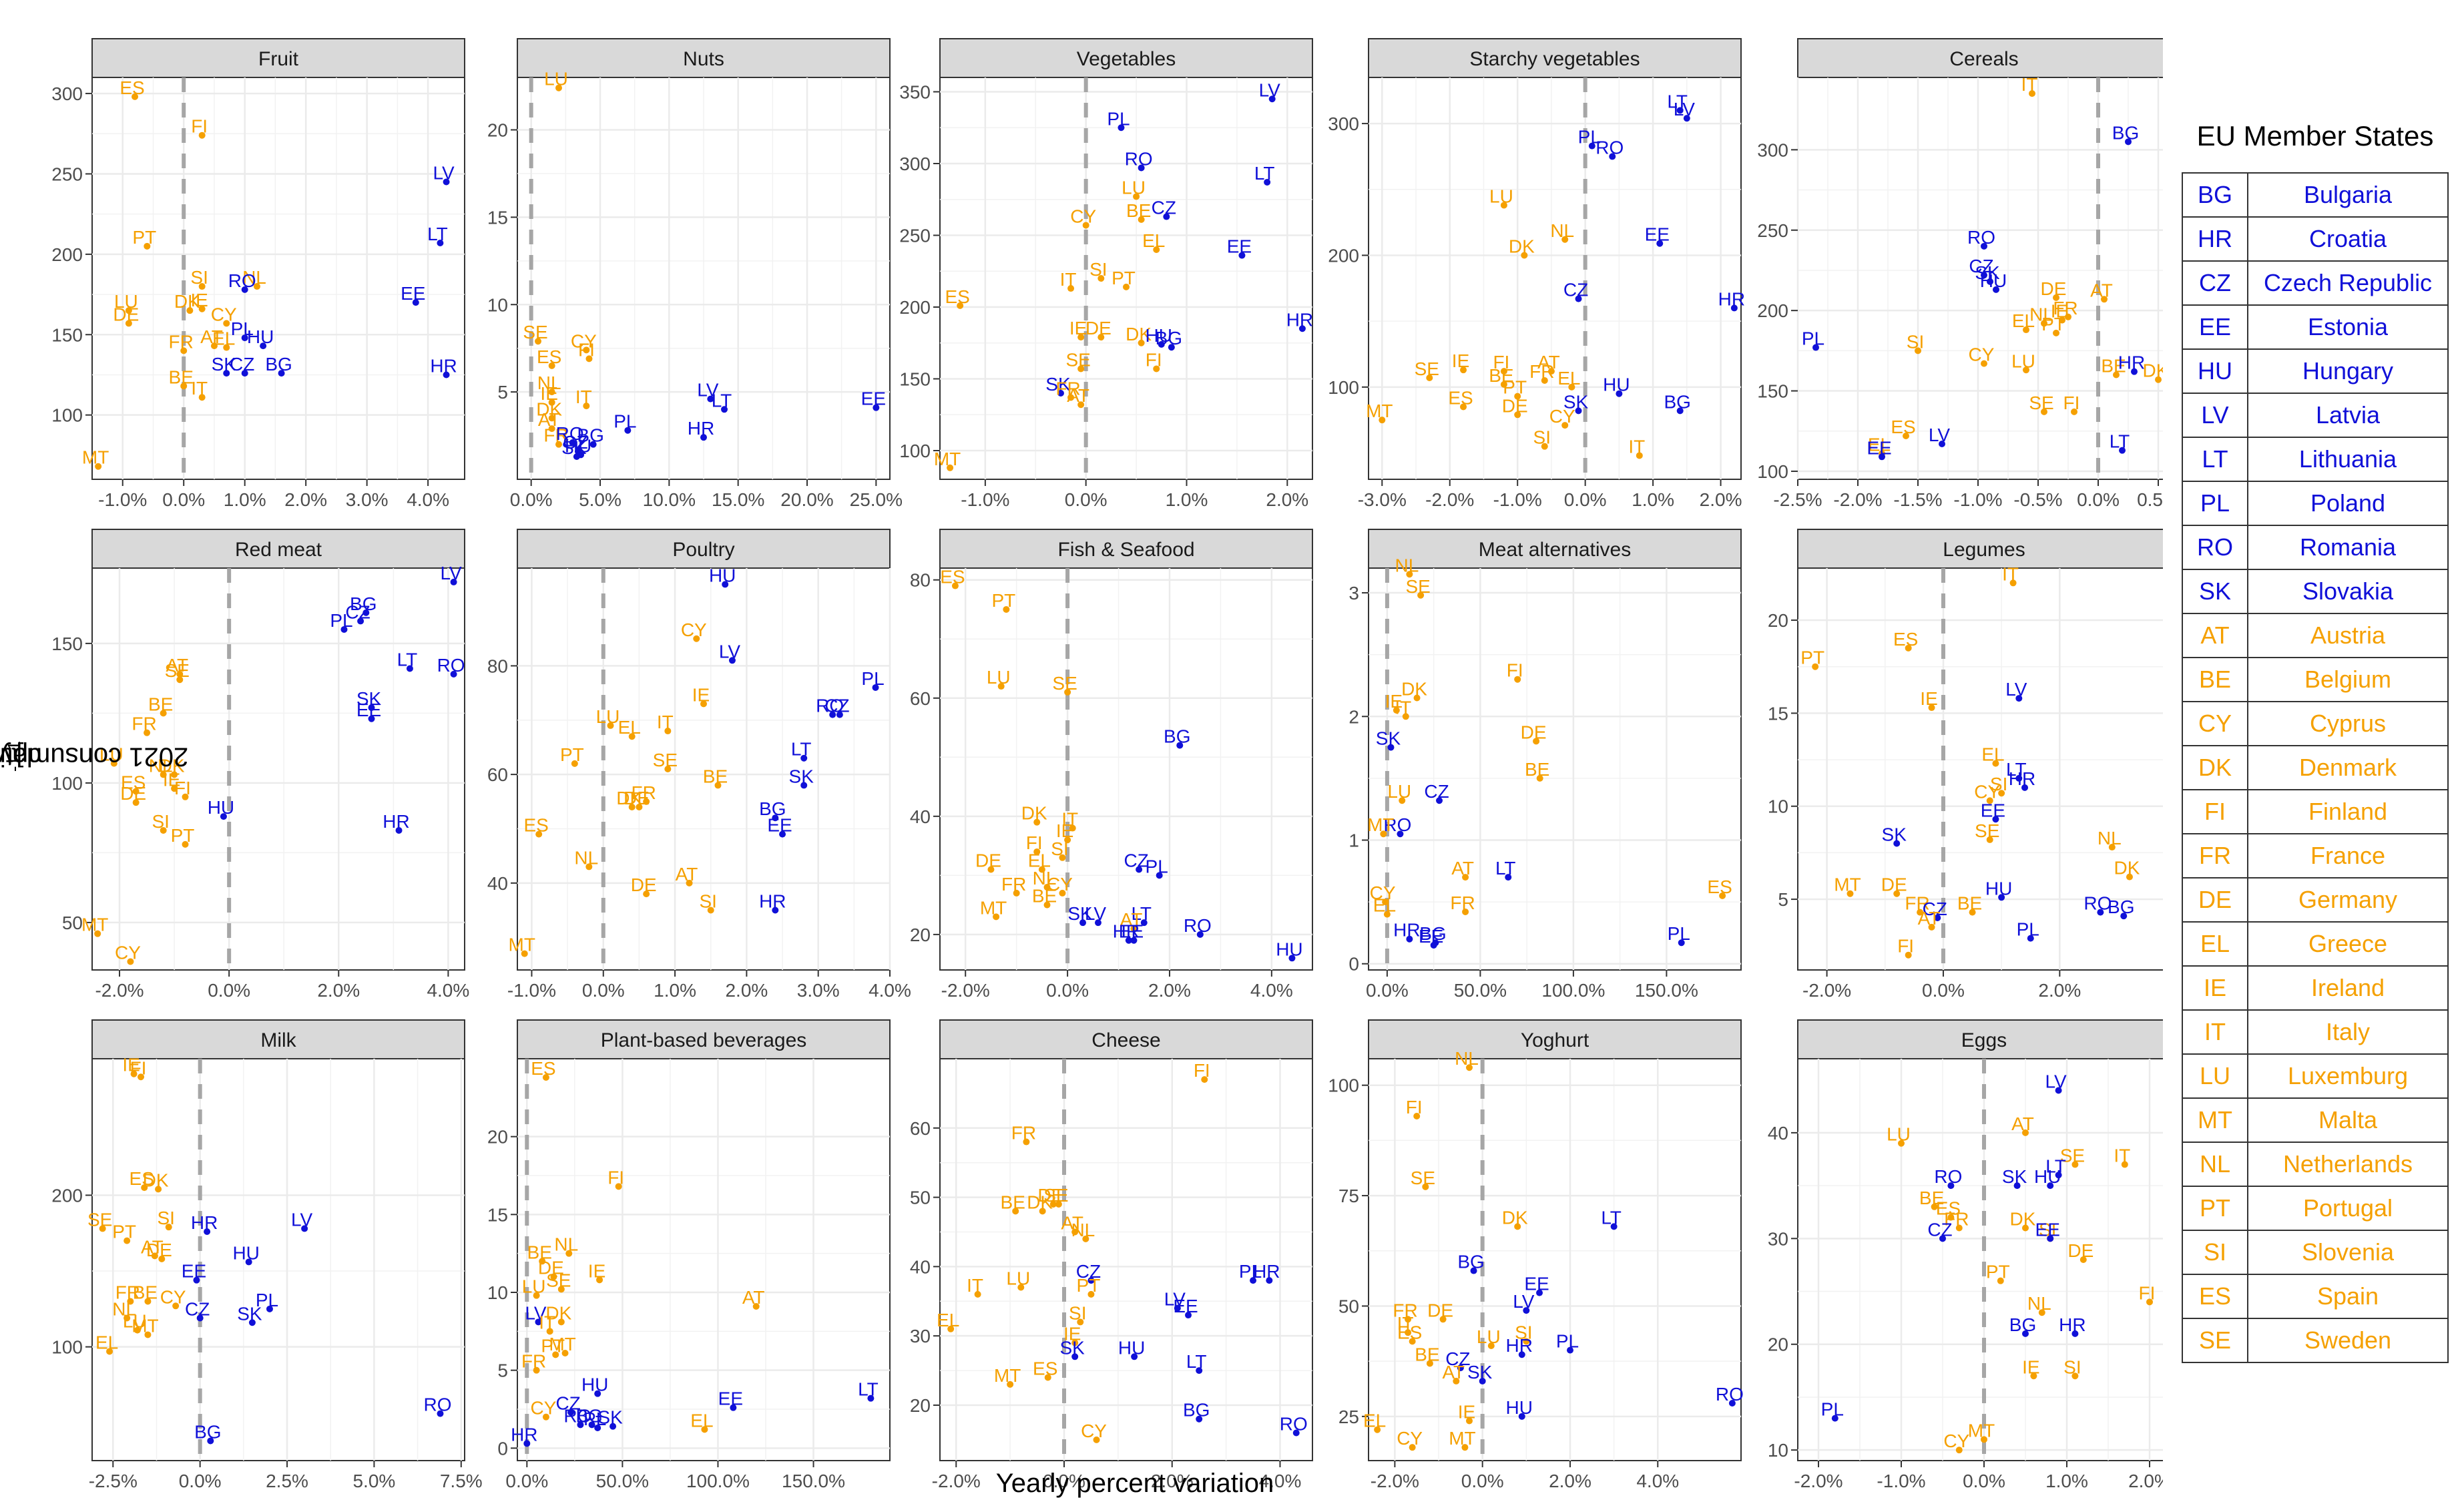  I want to click on data-point-bg, so click(210, 1441).